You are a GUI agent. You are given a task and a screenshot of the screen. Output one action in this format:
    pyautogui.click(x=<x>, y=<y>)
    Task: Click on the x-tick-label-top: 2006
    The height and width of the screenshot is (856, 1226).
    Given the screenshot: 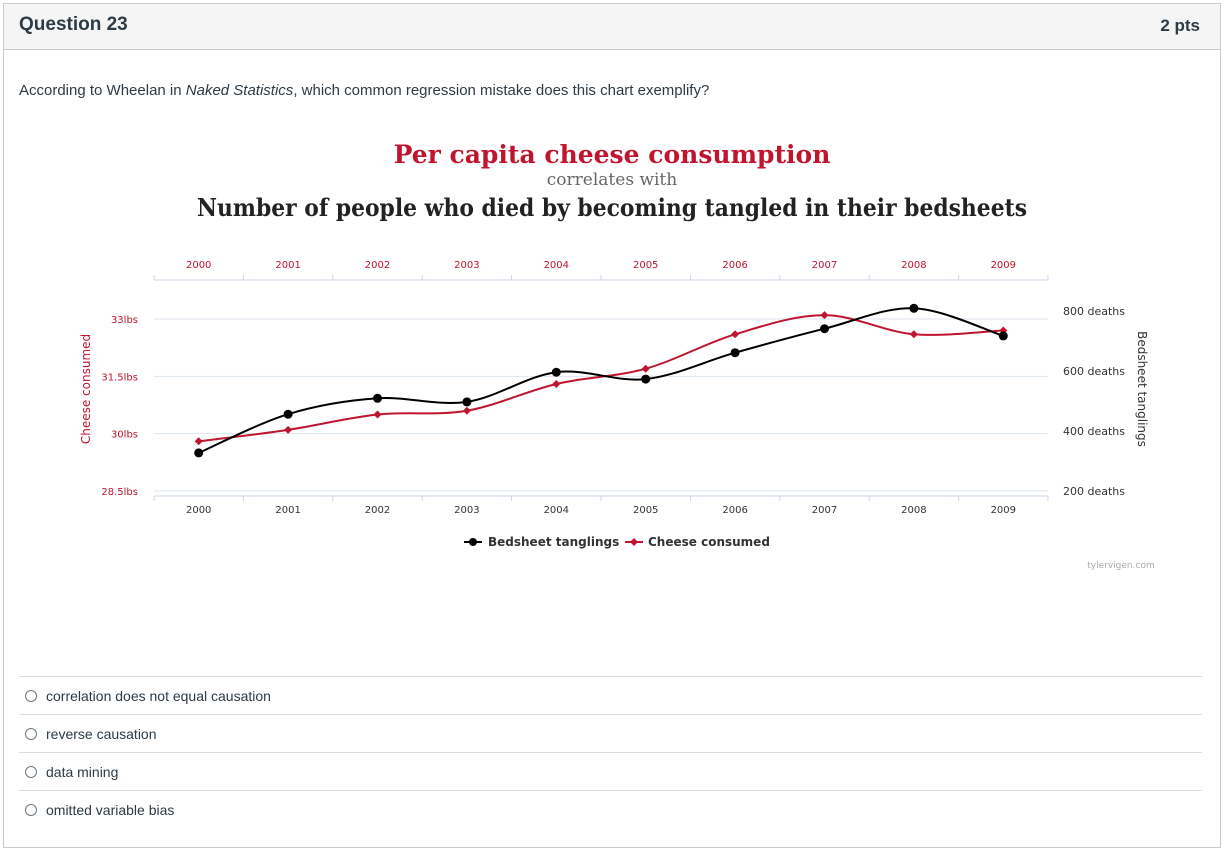 What is the action you would take?
    pyautogui.click(x=734, y=265)
    